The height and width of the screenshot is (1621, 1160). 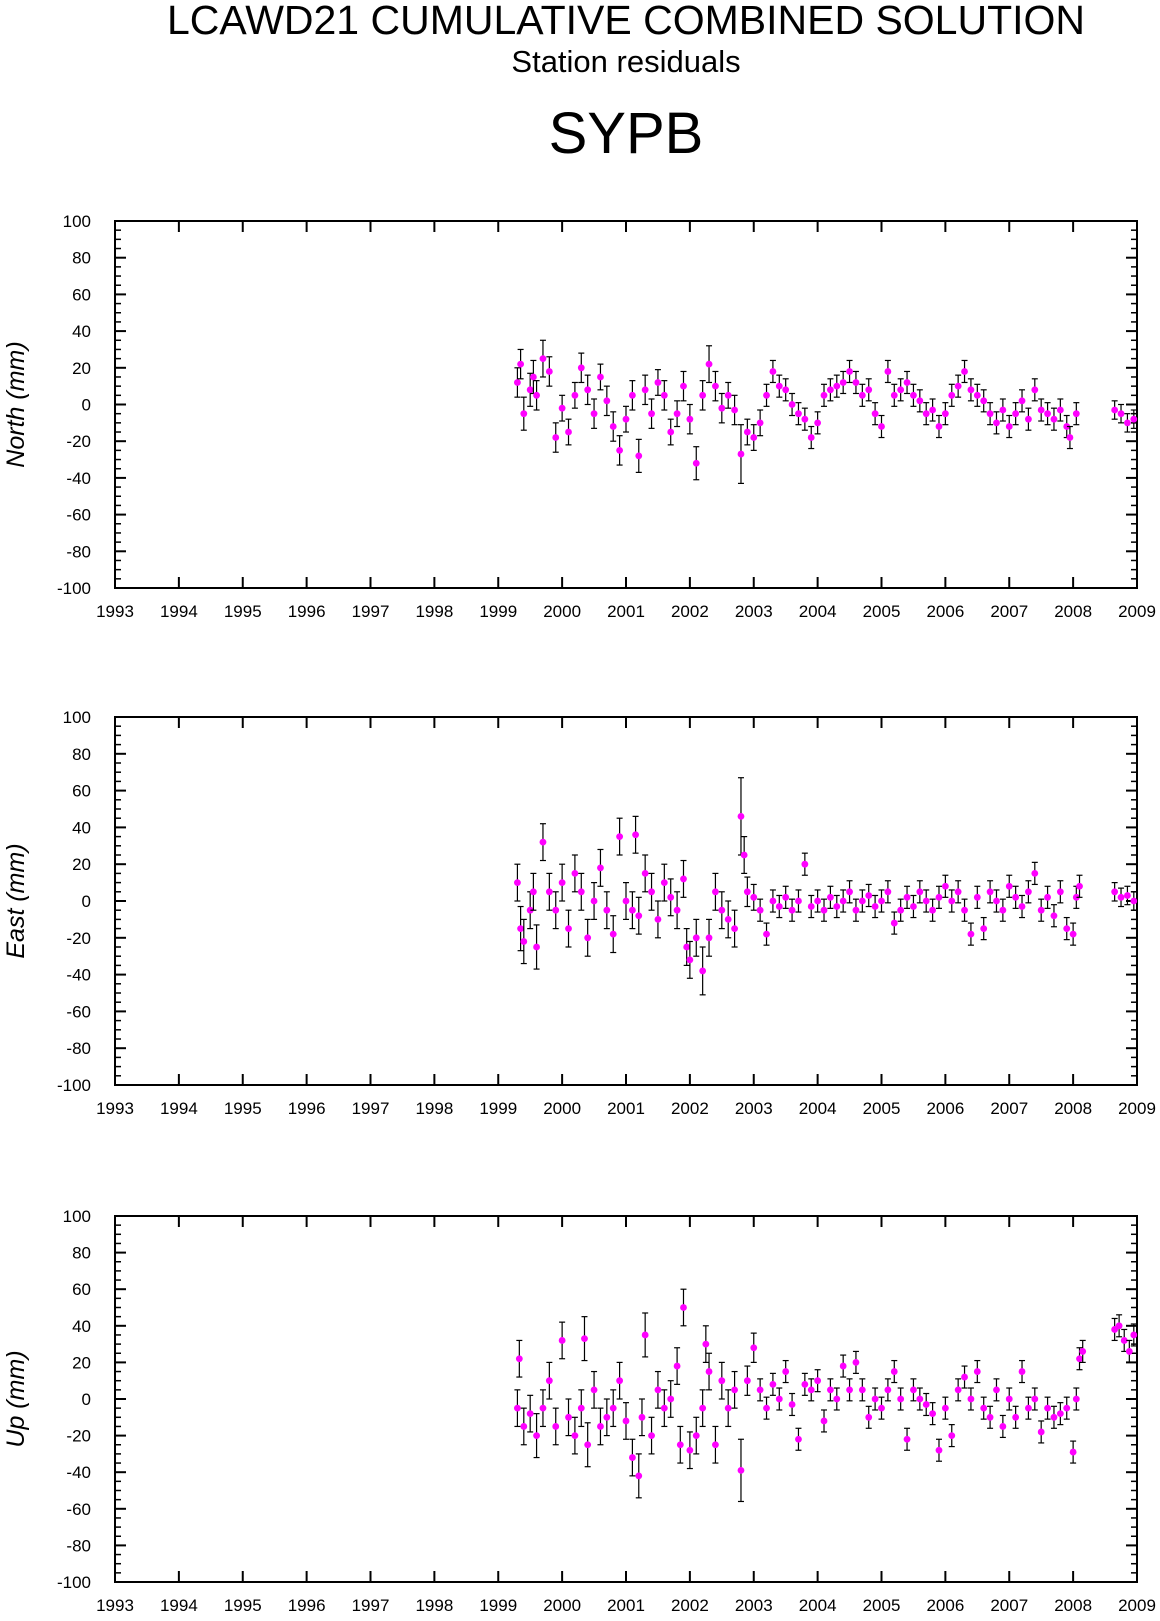 What do you see at coordinates (626, 1605) in the screenshot?
I see `up-x-tick-label: 2001` at bounding box center [626, 1605].